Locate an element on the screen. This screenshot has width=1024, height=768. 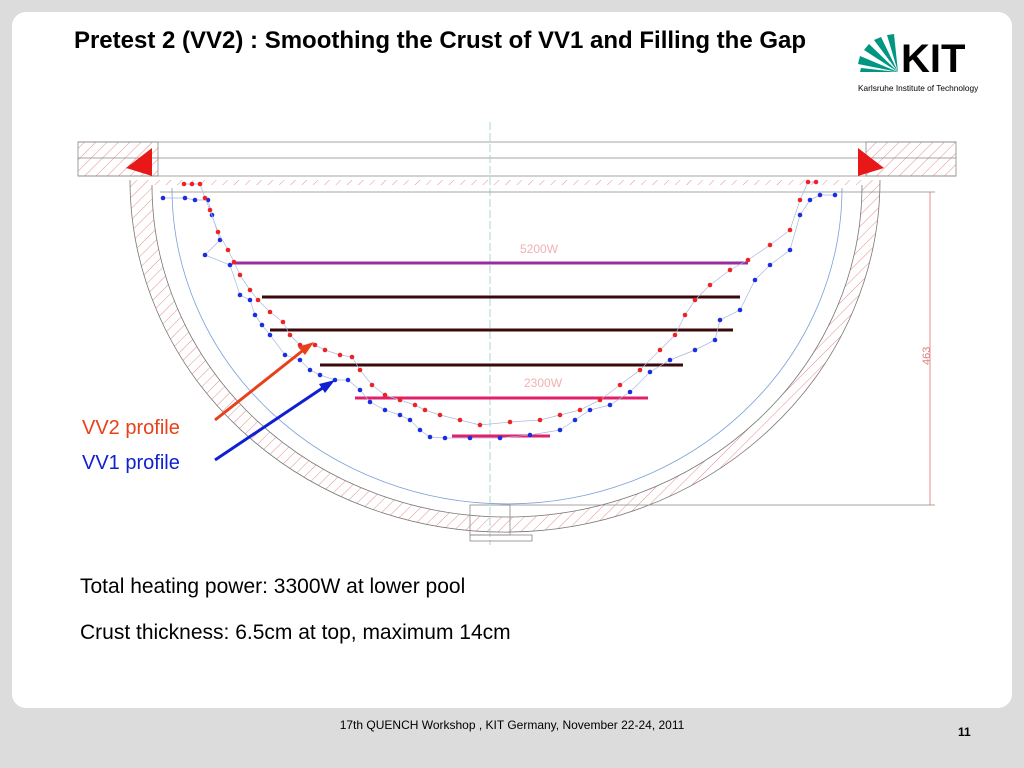
logo: KIT Karlsruhe Institute of Technology is located at coordinates (918, 63).